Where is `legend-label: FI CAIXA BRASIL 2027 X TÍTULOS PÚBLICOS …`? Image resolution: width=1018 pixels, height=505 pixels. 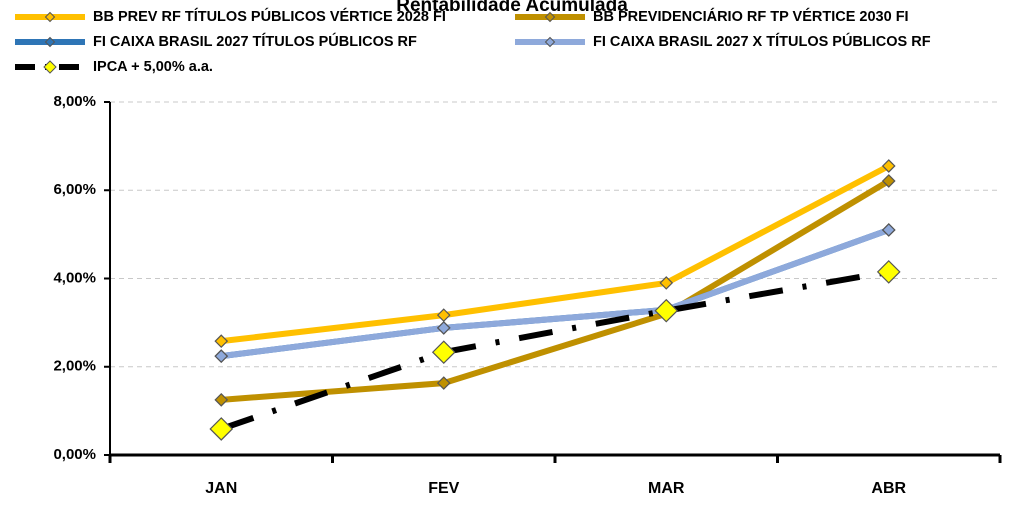 legend-label: FI CAIXA BRASIL 2027 X TÍTULOS PÚBLICOS … is located at coordinates (762, 41).